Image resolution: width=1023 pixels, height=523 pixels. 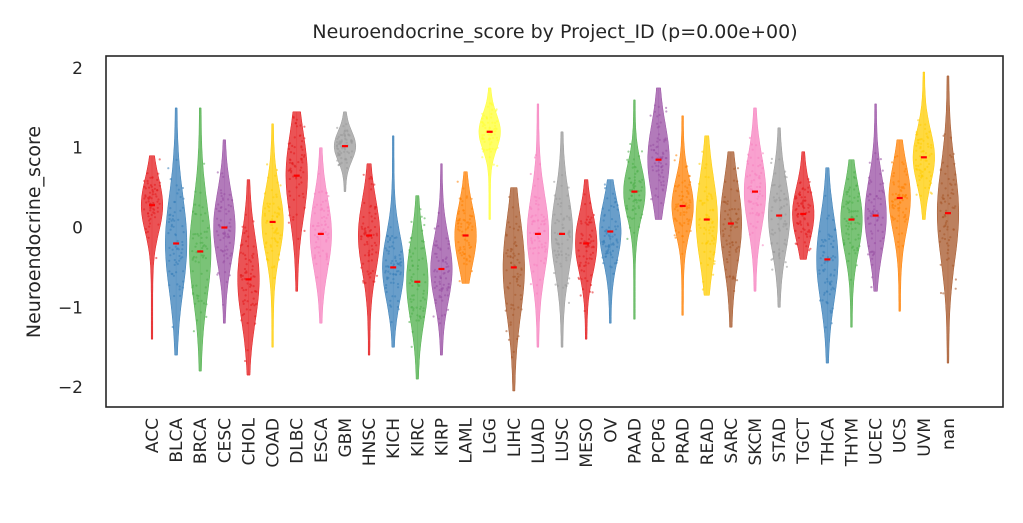 I want to click on violin-ucs, so click(x=899, y=225).